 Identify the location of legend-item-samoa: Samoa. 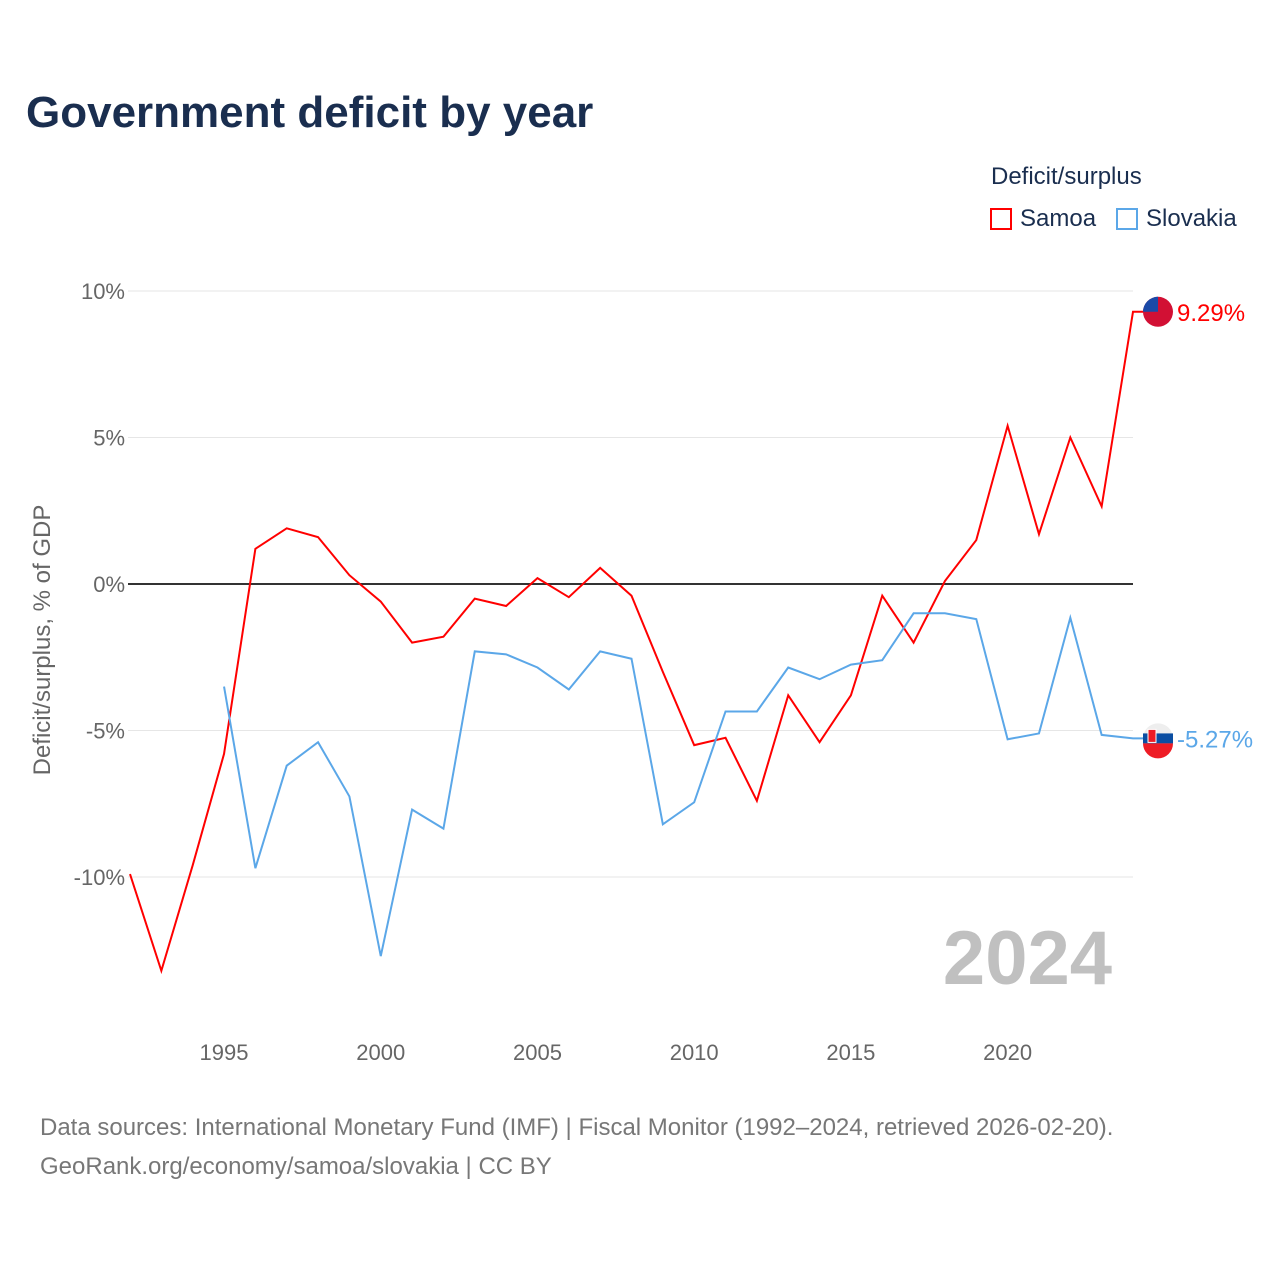
(1043, 219).